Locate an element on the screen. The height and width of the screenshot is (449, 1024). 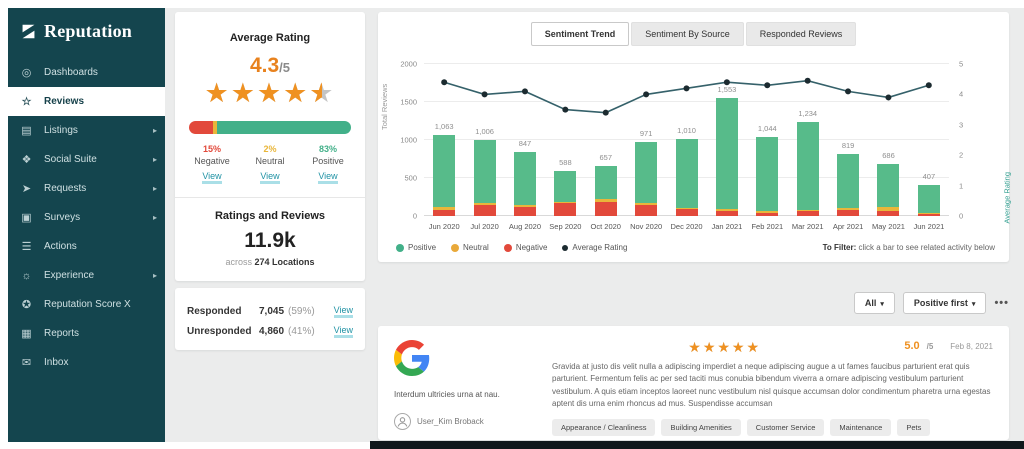
sentiment-col-neutral: 2% Neutral View is located at coordinates (270, 164).